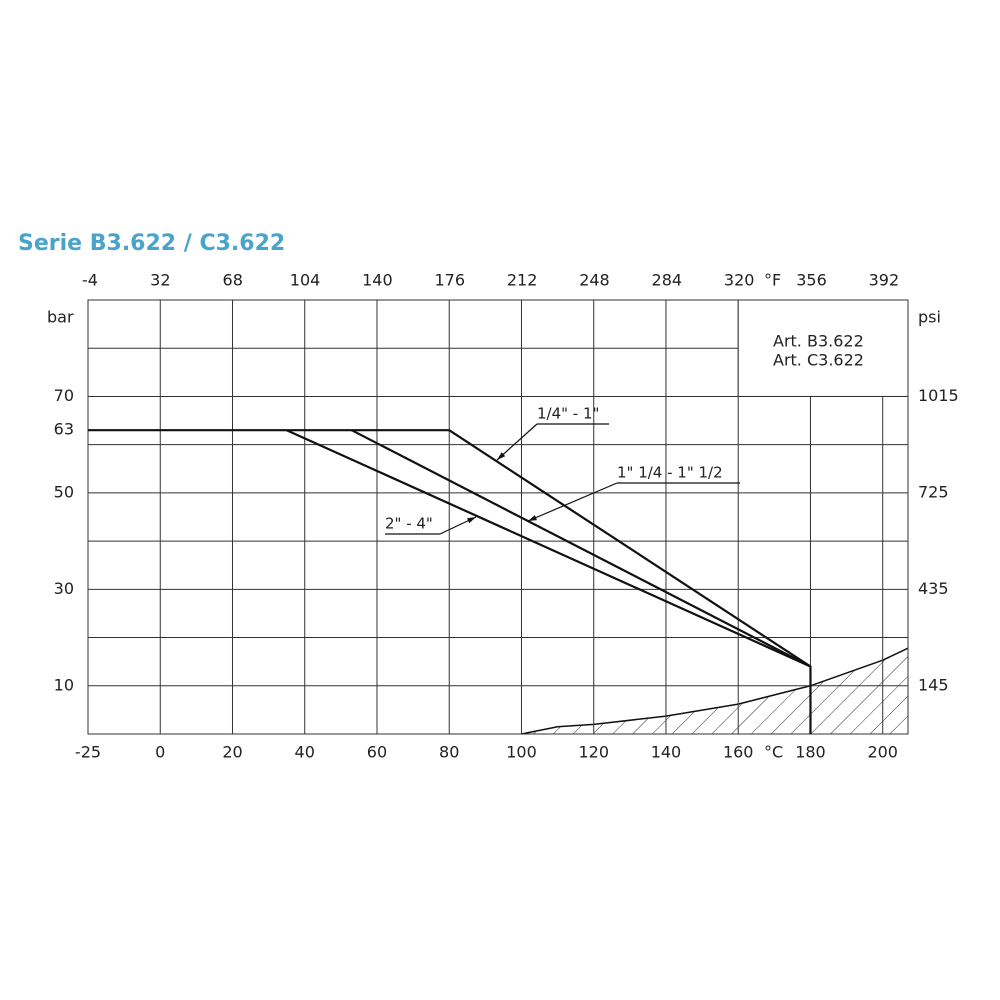  Describe the element at coordinates (88, 752) in the screenshot. I see `x-tick-label: -25` at that location.